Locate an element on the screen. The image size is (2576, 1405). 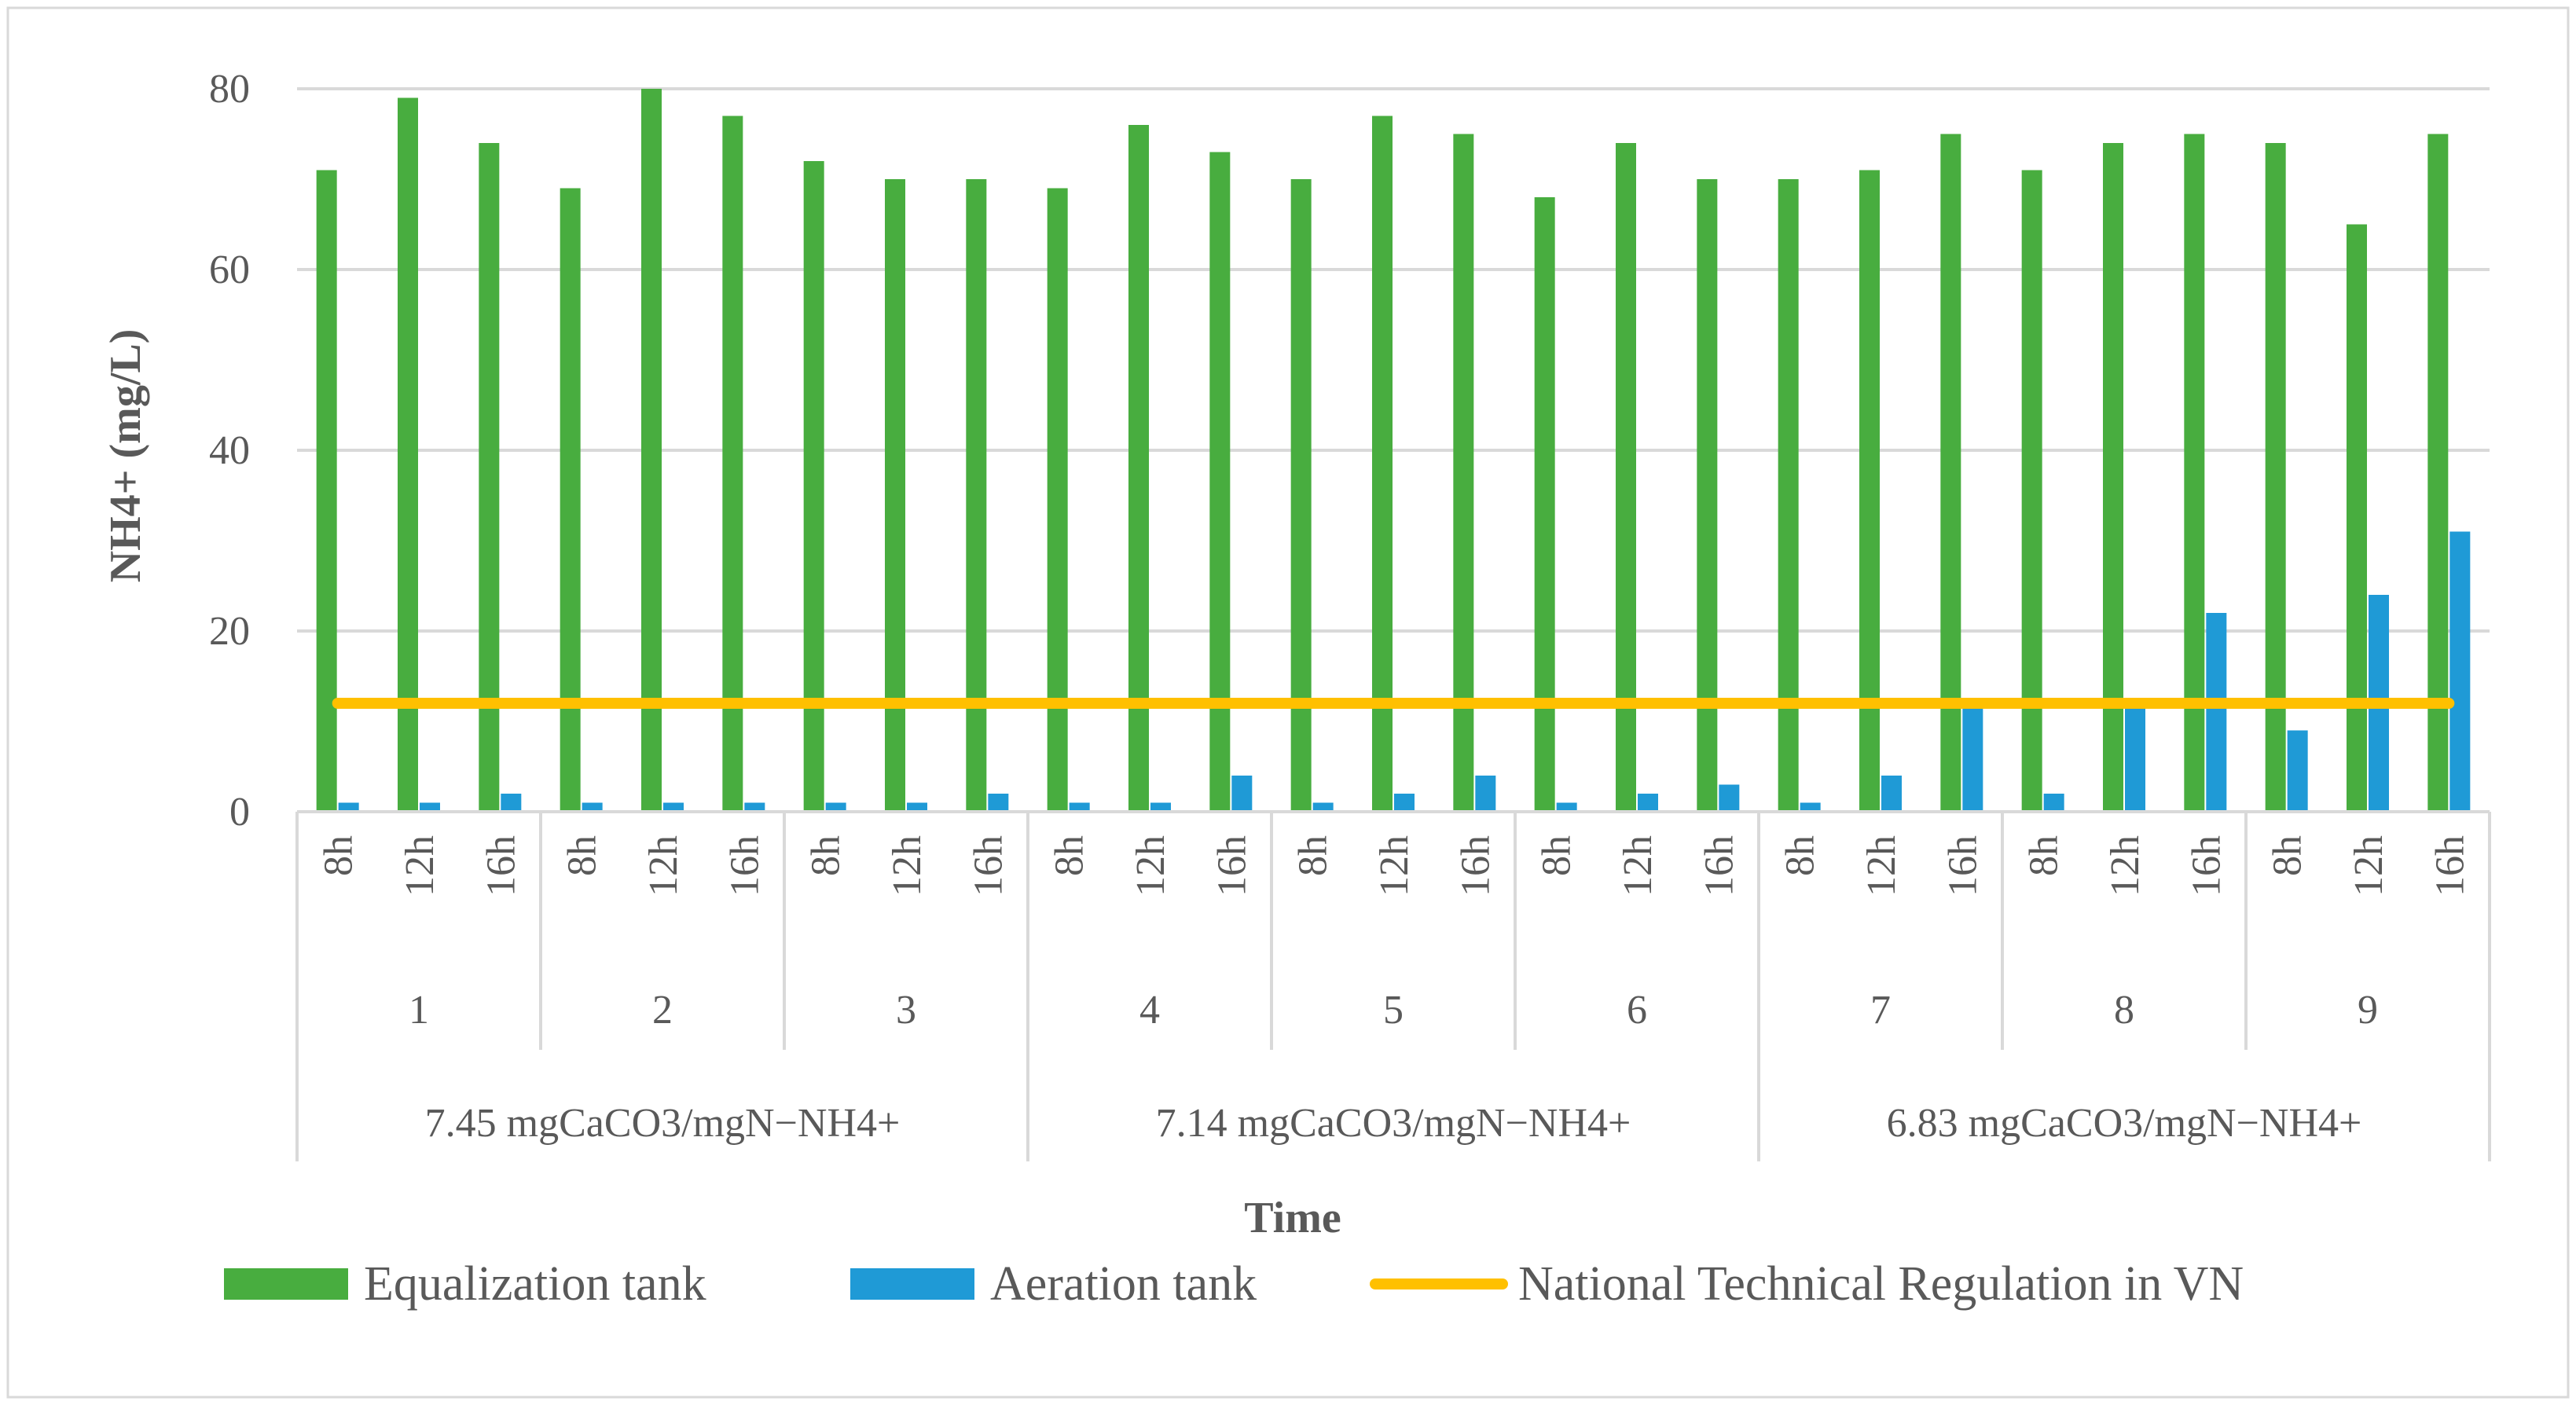
legend-label: Equalization tank is located at coordinates (535, 1284).